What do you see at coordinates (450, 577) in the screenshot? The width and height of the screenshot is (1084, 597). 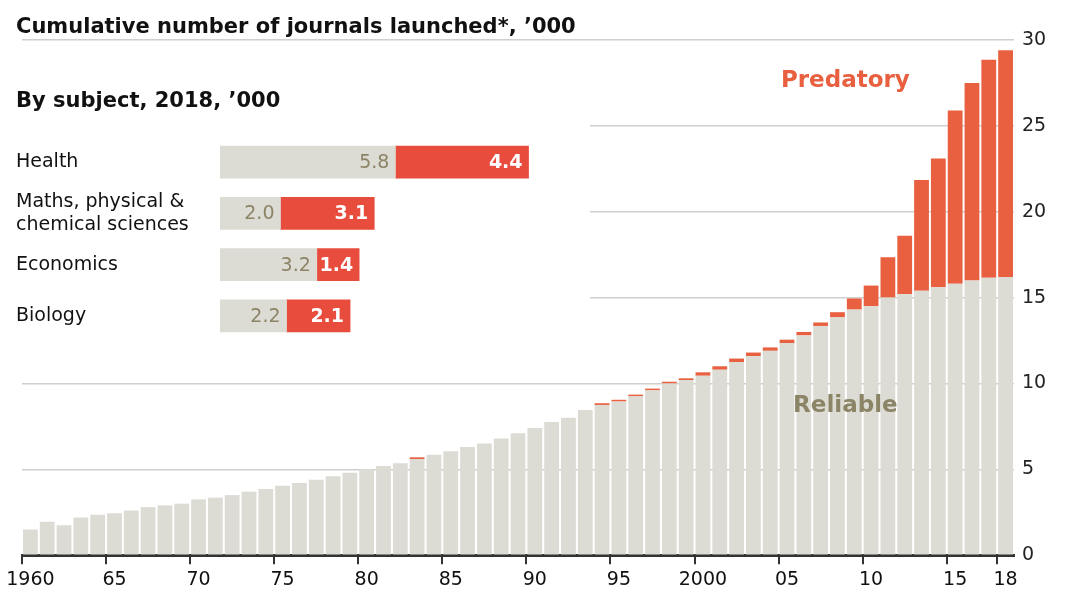 I see `x-tick-label: 85` at bounding box center [450, 577].